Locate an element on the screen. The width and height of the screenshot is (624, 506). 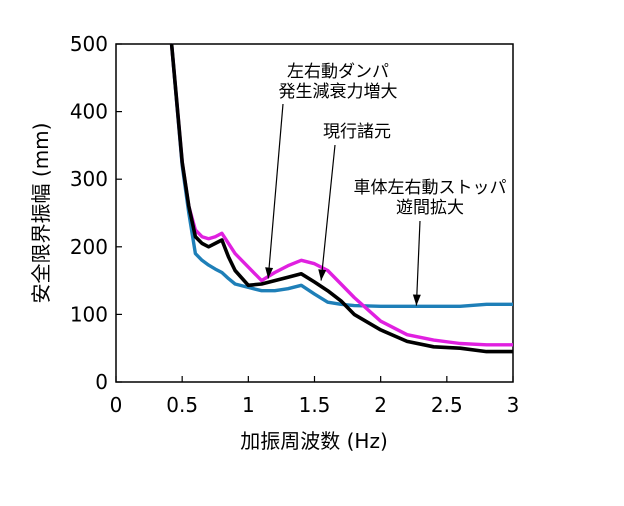
annotation-text: 左右動ダンパ is located at coordinates (338, 72).